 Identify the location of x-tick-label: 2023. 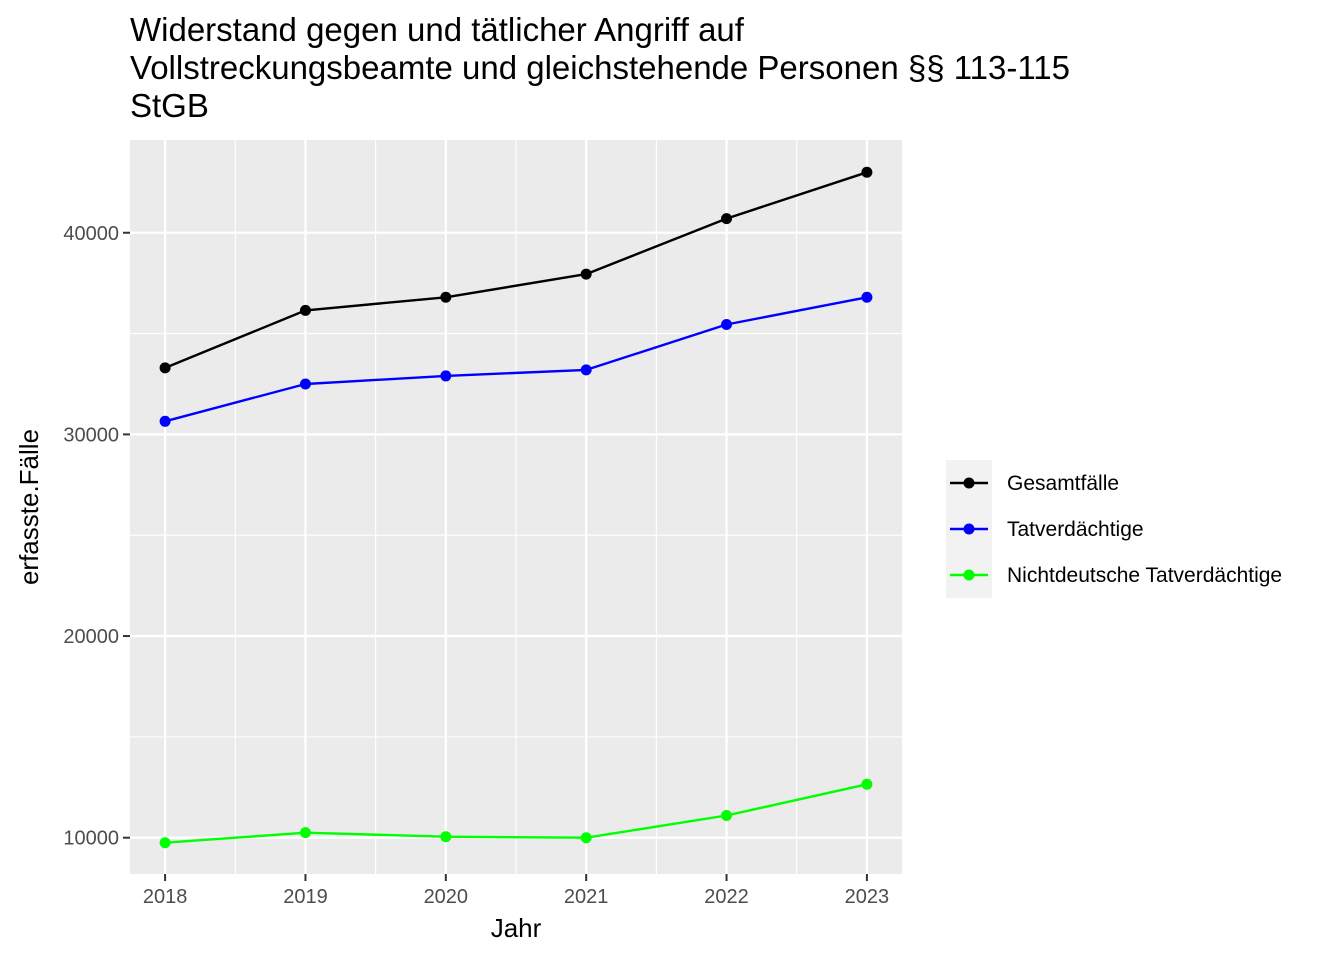
(867, 897).